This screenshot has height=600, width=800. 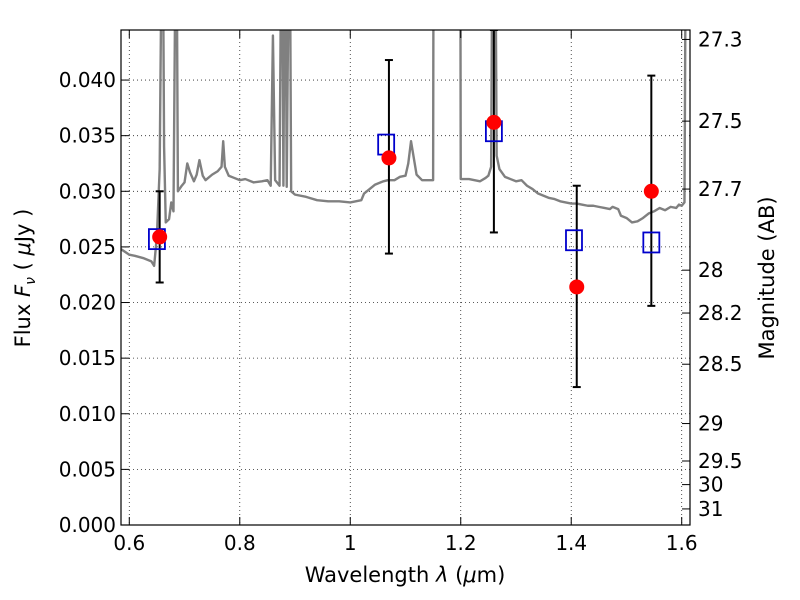 I want to click on y-tick-label: 0.040, so click(x=87, y=80).